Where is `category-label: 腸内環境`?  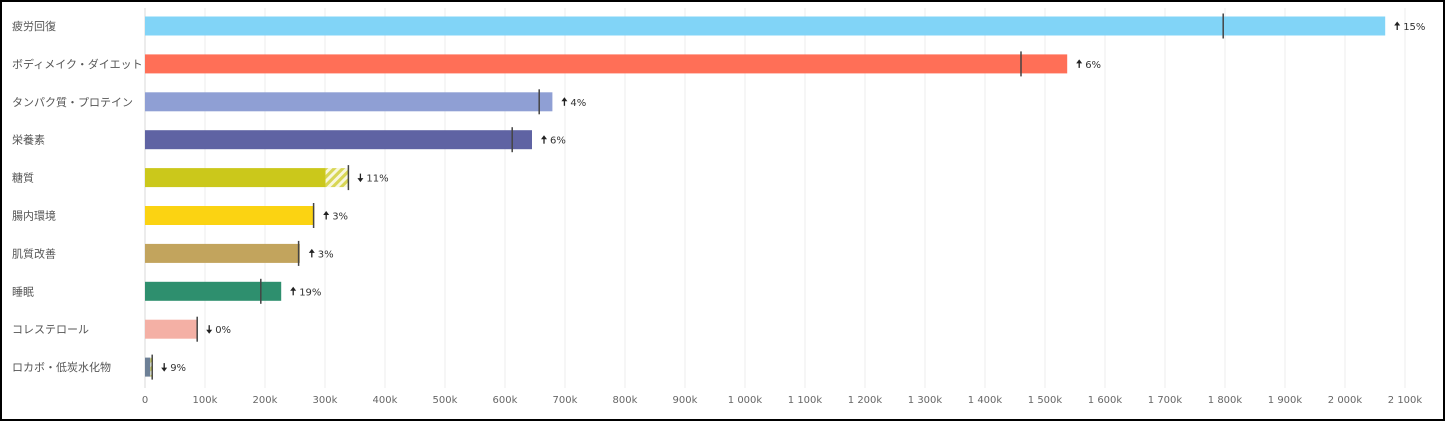
category-label: 腸内環境 is located at coordinates (34, 216).